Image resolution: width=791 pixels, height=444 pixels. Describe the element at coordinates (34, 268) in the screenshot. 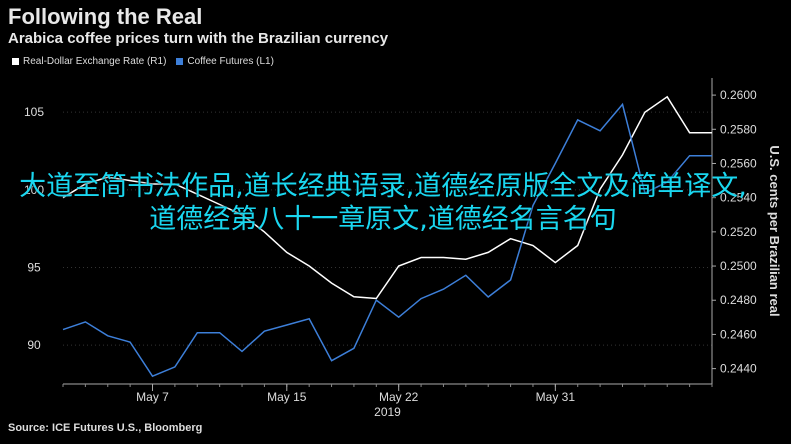

I see `y-tick-left-95: 95` at that location.